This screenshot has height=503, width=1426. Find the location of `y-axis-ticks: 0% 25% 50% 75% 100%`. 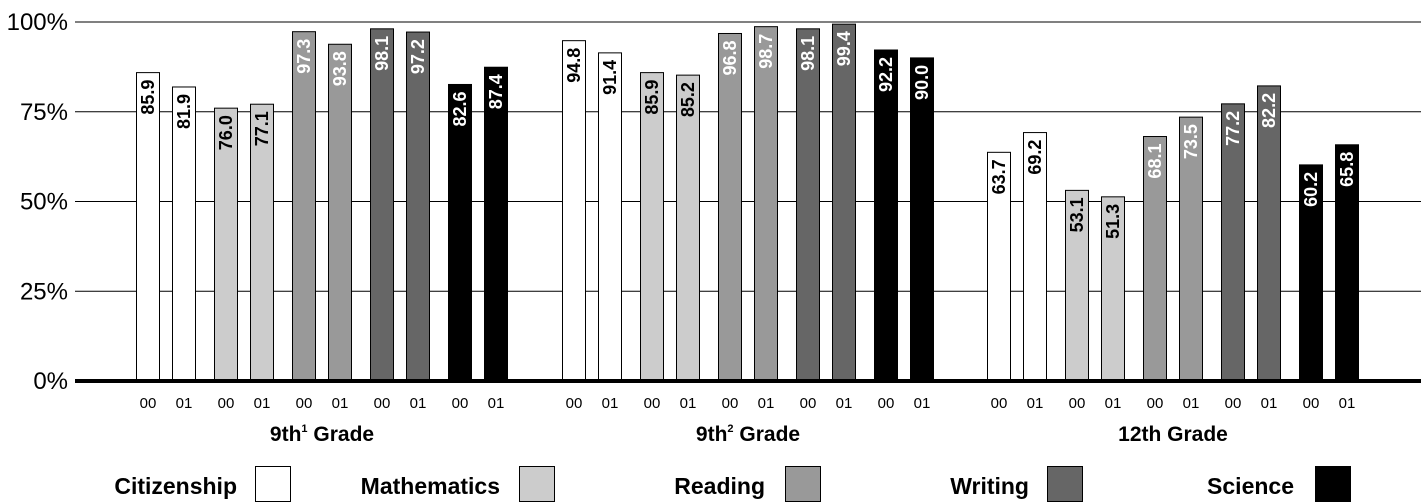

y-axis-ticks: 0% 25% 50% 75% 100% is located at coordinates (37, 202).